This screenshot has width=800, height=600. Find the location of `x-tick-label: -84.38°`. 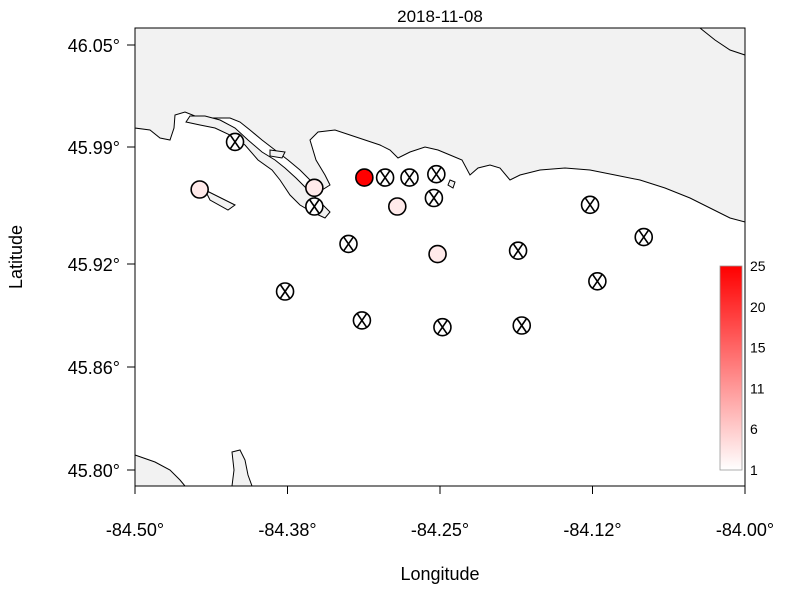

x-tick-label: -84.38° is located at coordinates (287, 530).